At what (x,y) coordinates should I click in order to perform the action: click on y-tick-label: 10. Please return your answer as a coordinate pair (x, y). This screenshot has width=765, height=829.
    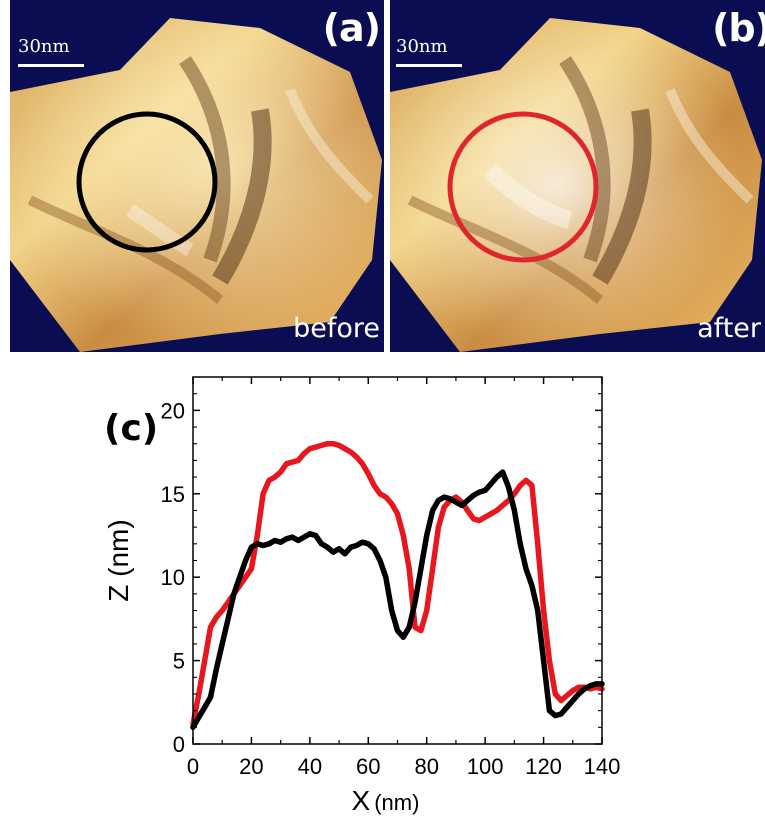
    Looking at the image, I should click on (173, 577).